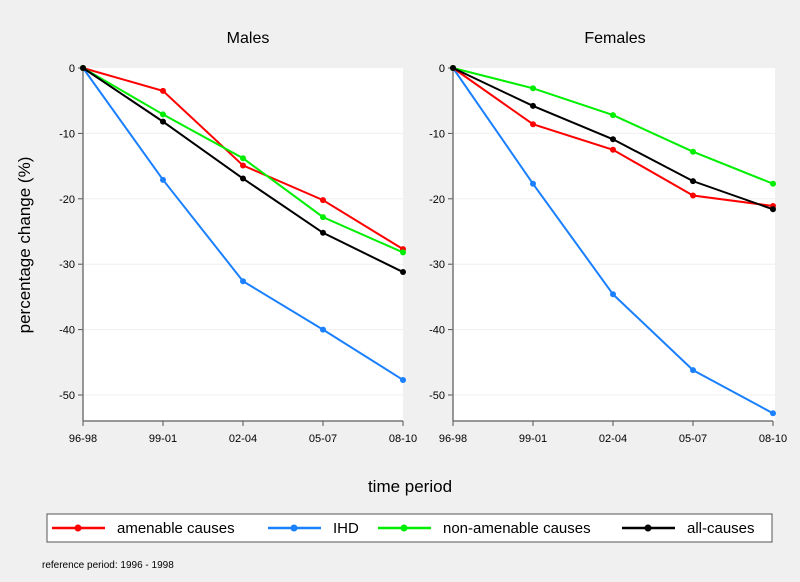  I want to click on legend-item: all-causes, so click(688, 528).